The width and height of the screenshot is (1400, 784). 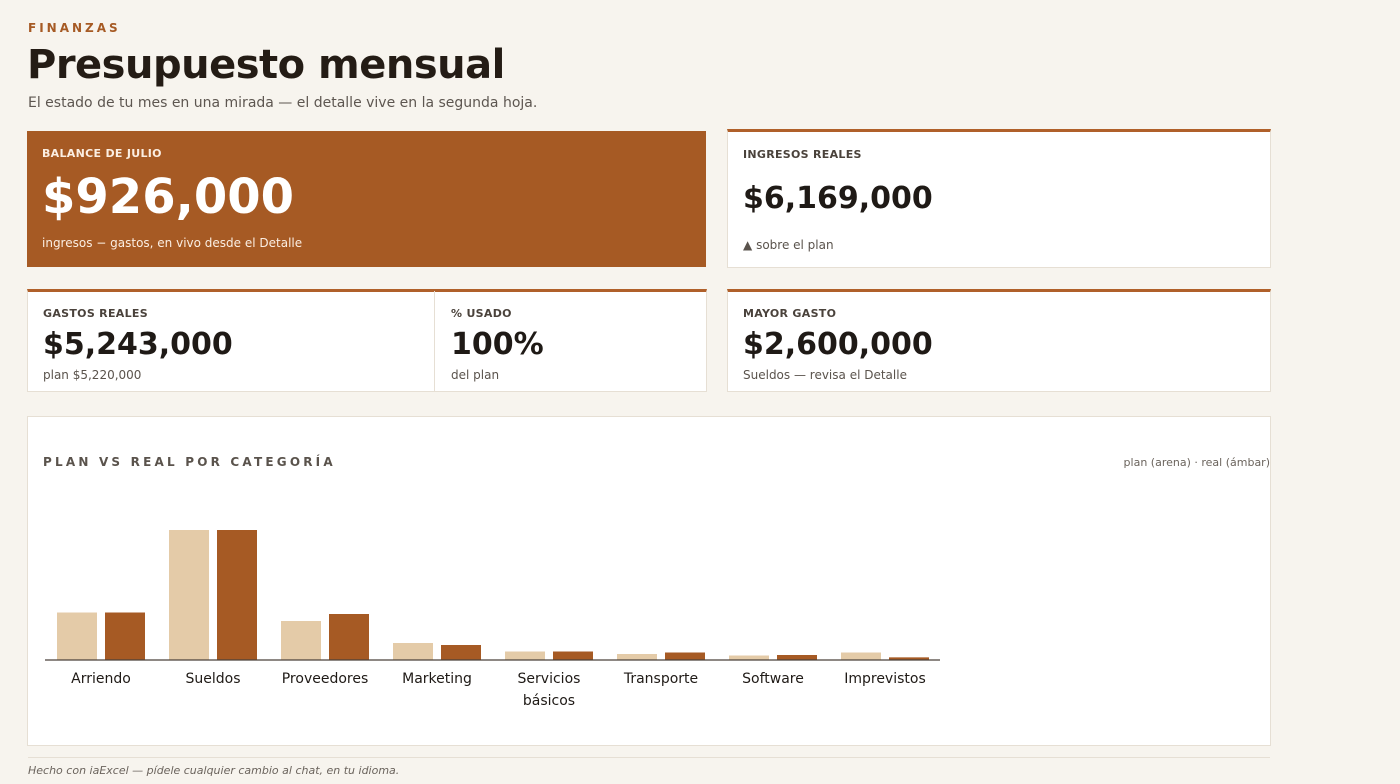 I want to click on x-tick-label: Marketing, so click(x=437, y=679).